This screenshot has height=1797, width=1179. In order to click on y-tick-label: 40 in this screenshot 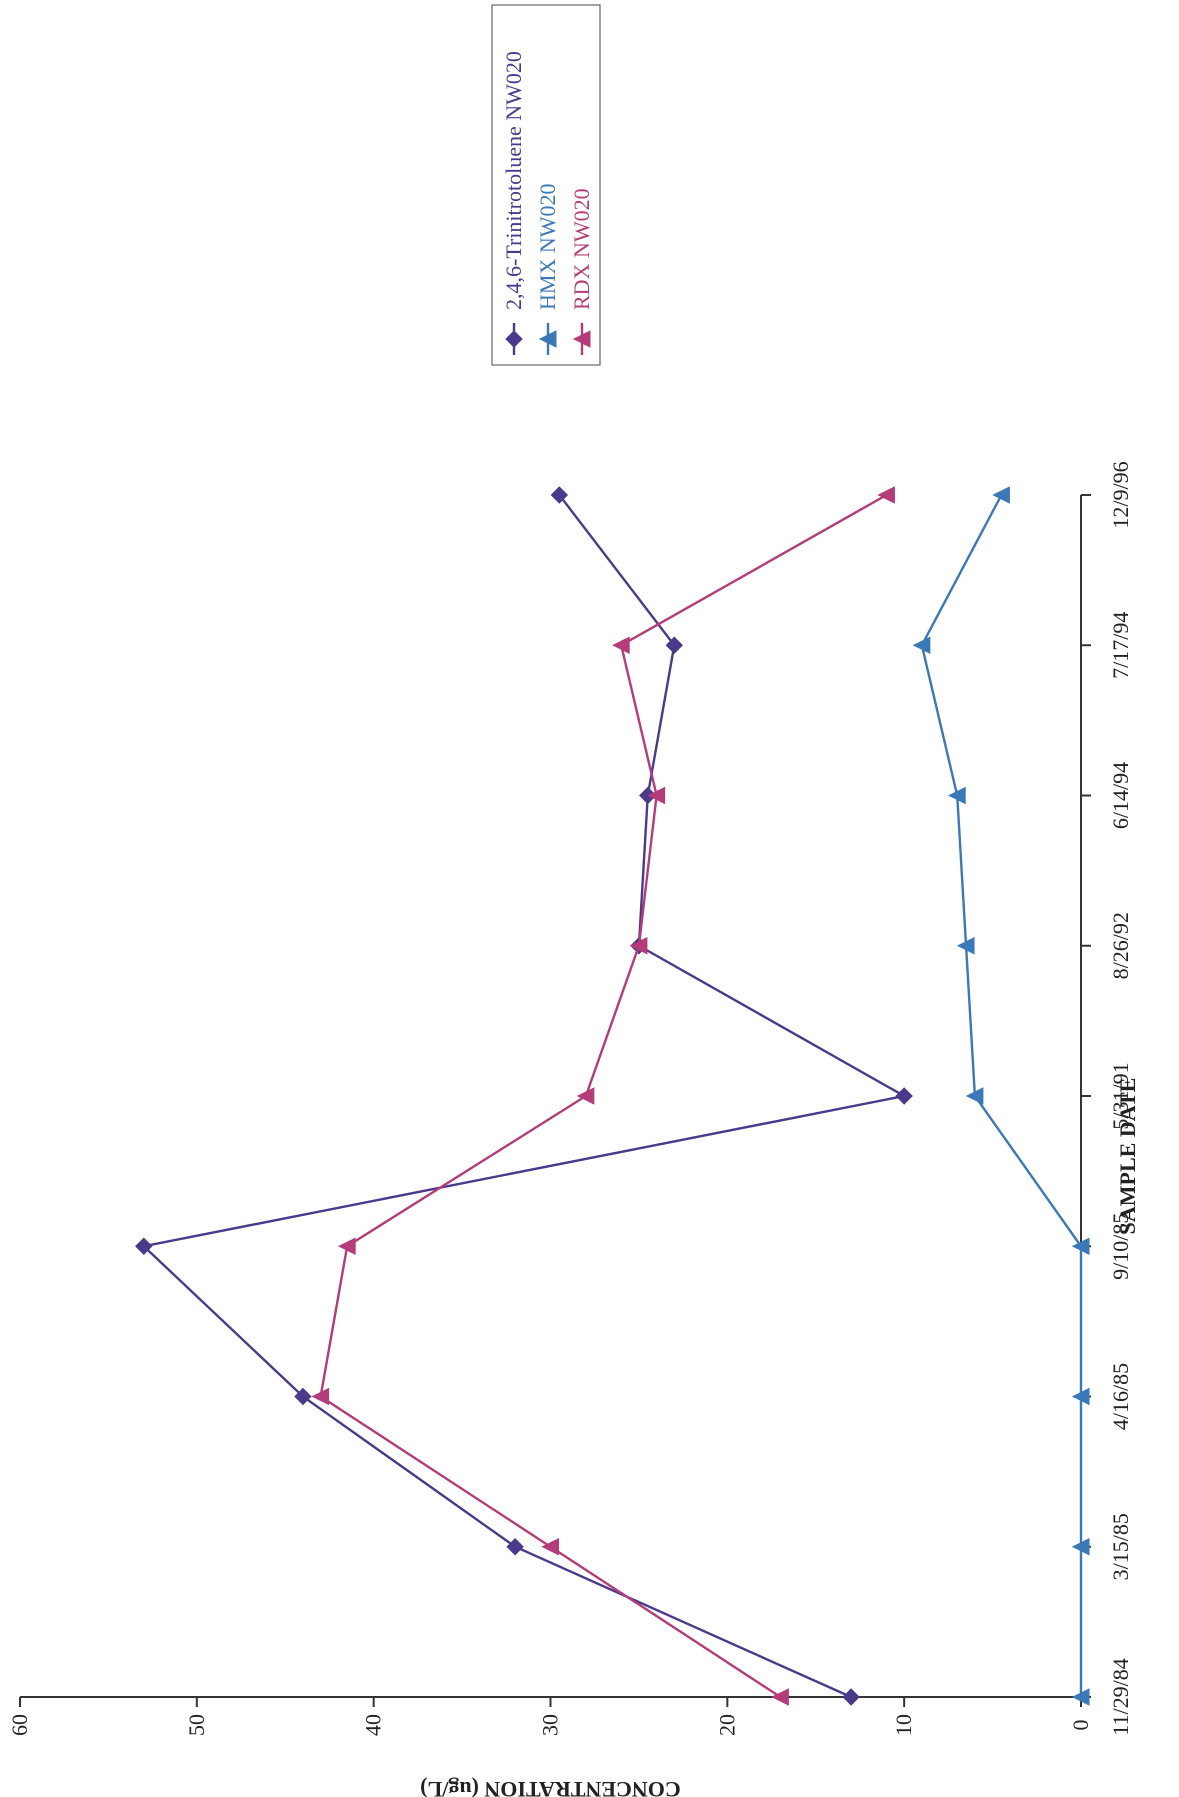, I will do `click(373, 1725)`.